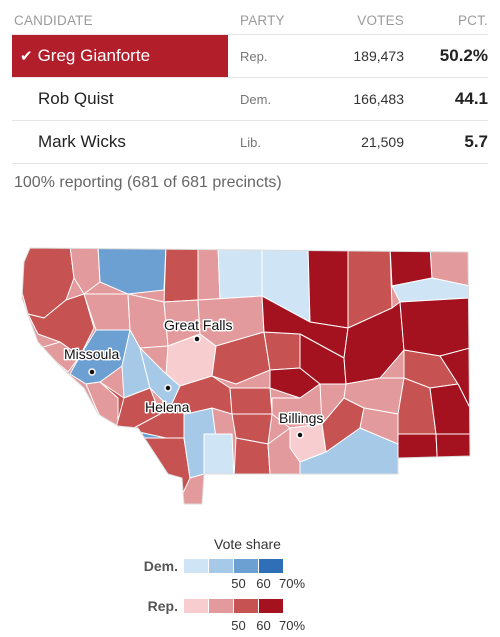 The image size is (500, 637). I want to click on legend-label-rep: Rep., so click(162, 606).